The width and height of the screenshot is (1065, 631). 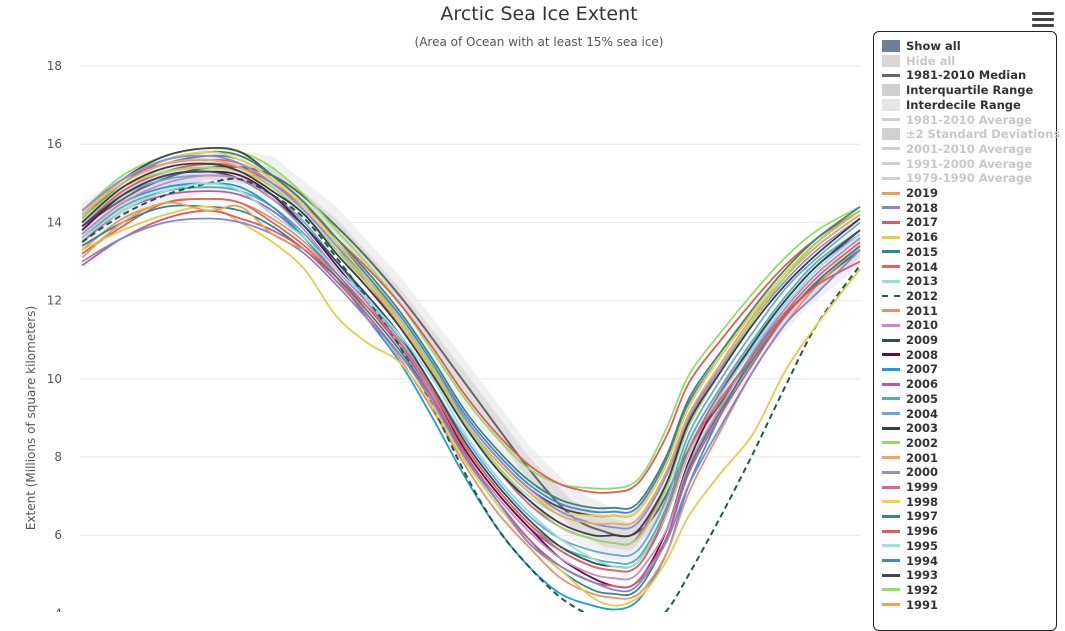 I want to click on legend-item-2016: 2016, so click(x=910, y=237).